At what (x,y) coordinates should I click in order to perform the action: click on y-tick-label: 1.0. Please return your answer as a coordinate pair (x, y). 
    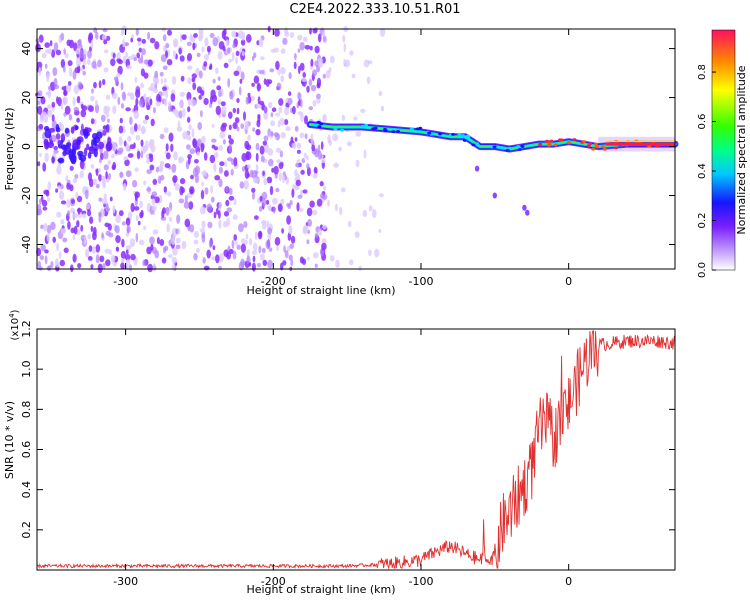
    Looking at the image, I should click on (26, 369).